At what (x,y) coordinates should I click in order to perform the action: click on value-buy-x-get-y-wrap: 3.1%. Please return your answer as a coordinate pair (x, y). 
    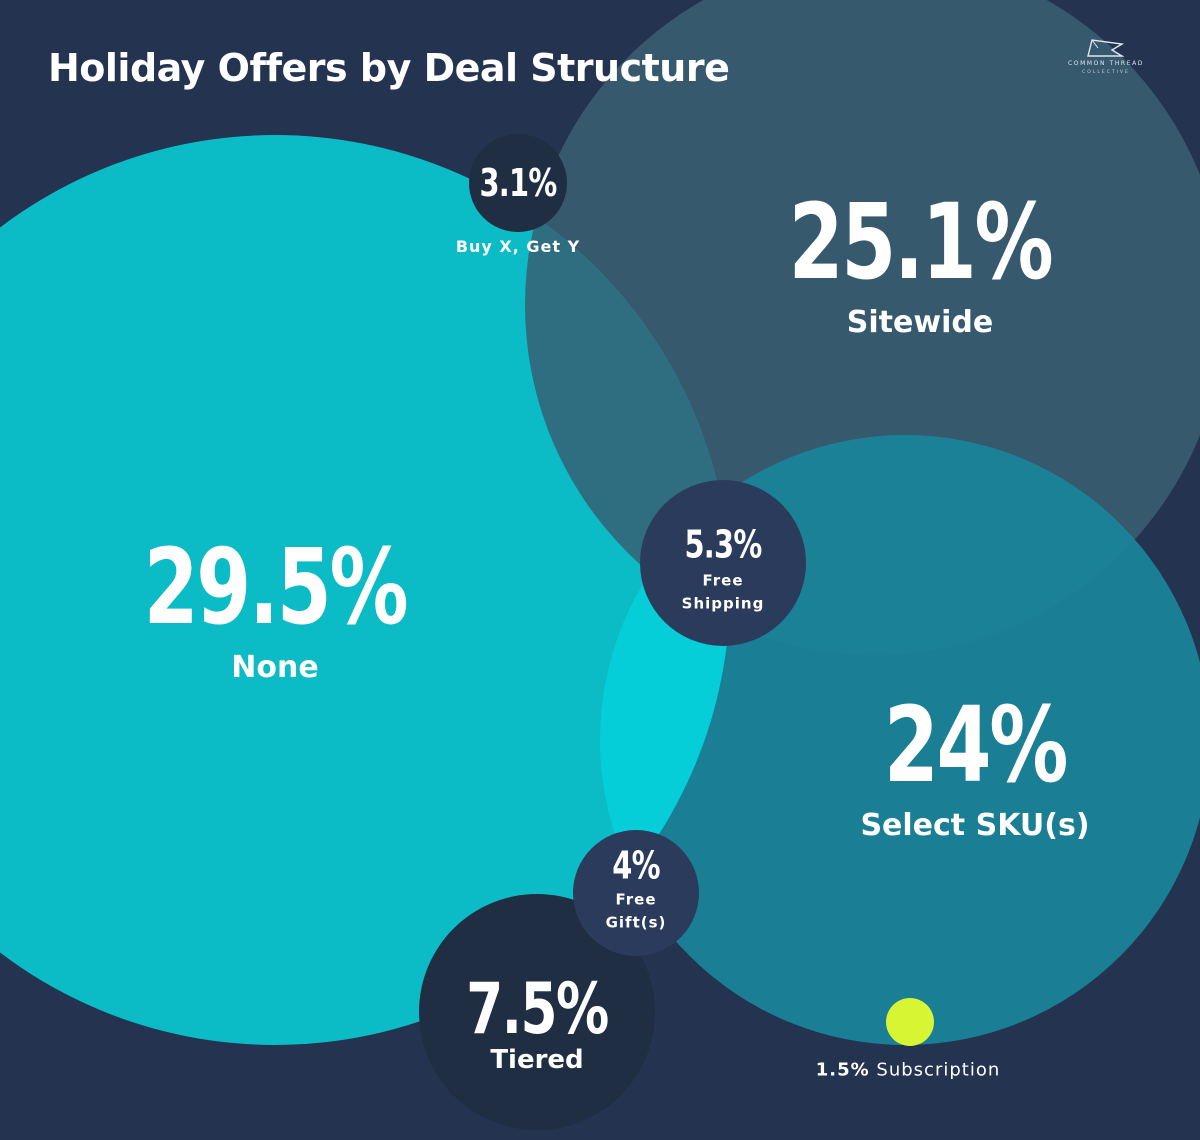
    Looking at the image, I should click on (517, 183).